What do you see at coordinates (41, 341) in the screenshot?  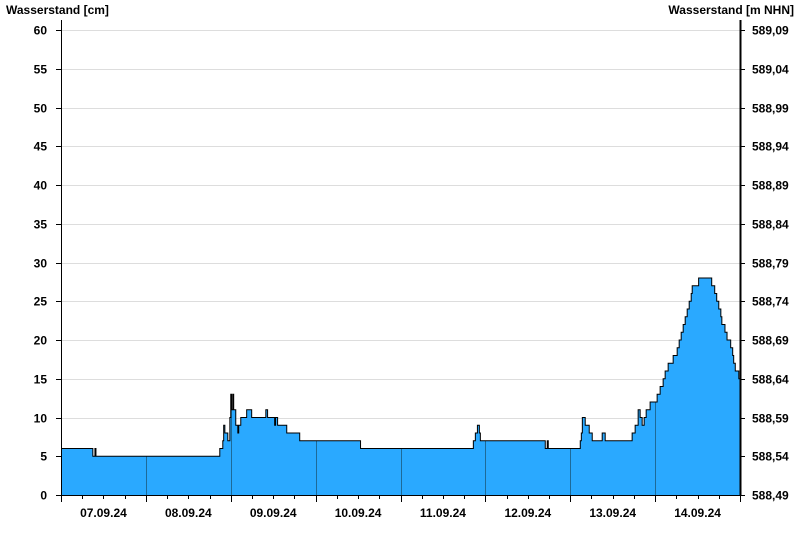 I see `left-tick-label: 20` at bounding box center [41, 341].